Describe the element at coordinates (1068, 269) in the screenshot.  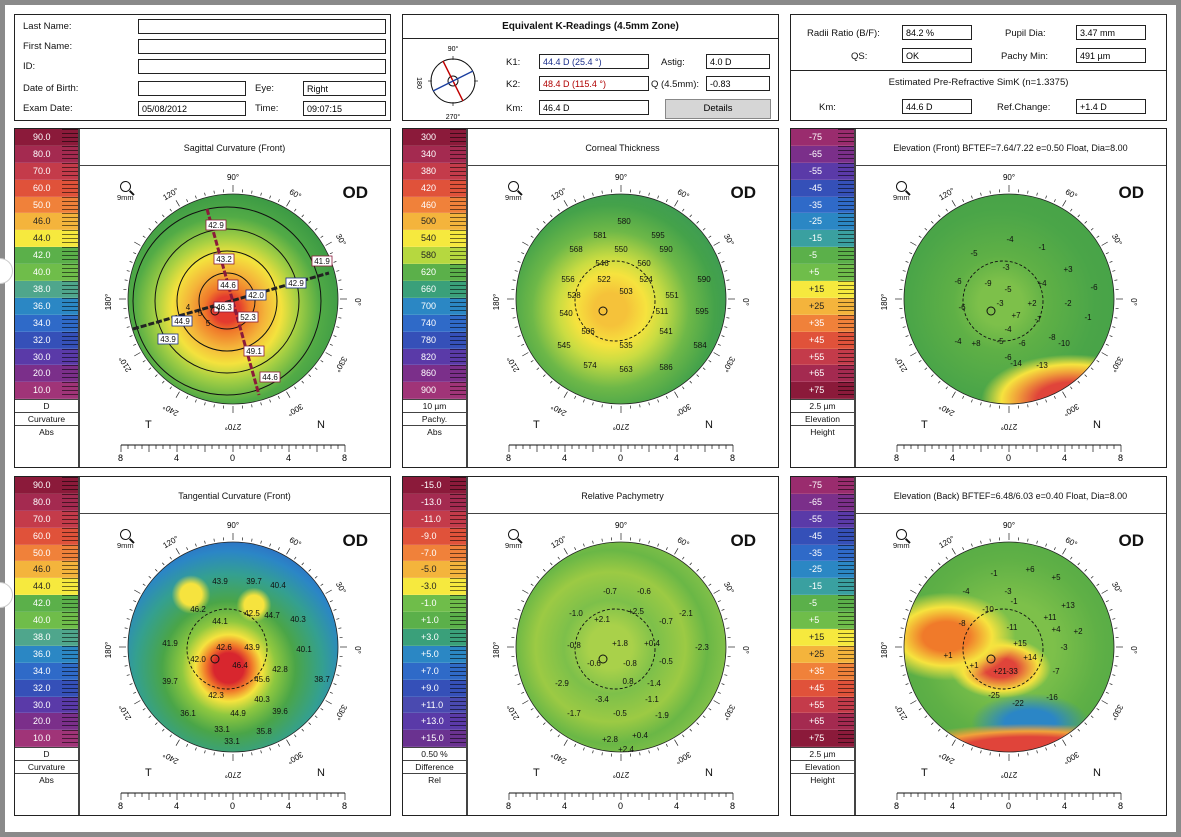
I see `map-value: +3` at that location.